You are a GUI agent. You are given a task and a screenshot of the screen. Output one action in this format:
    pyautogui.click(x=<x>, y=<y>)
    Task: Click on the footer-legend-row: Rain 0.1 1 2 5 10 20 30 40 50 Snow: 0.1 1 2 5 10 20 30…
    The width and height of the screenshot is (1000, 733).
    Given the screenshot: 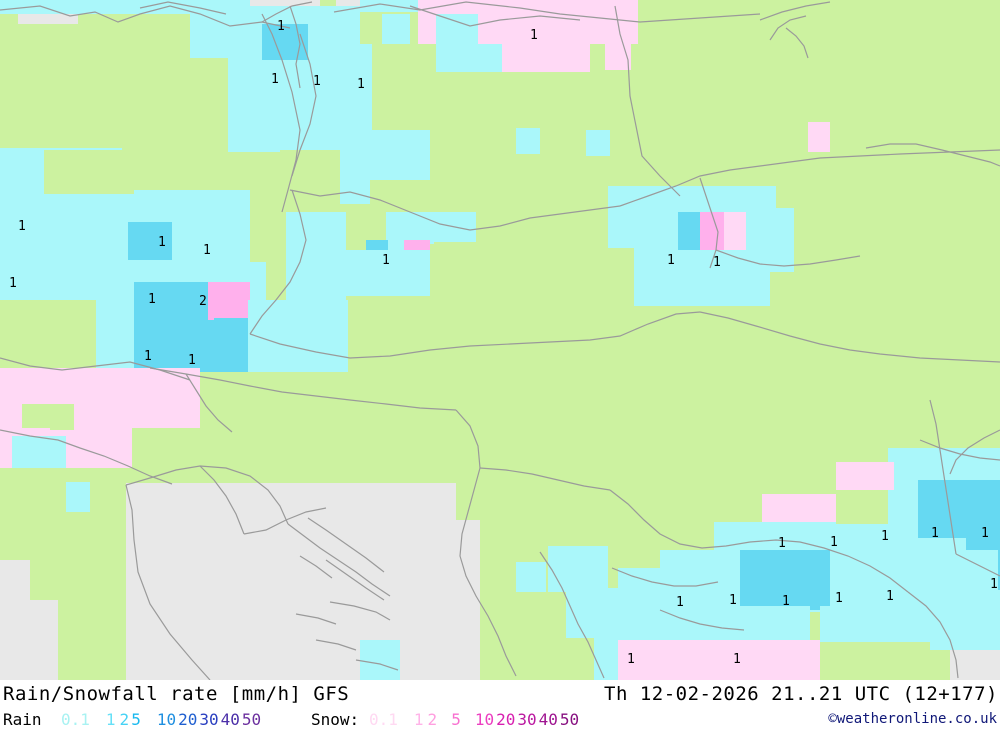 What is the action you would take?
    pyautogui.click(x=500, y=719)
    